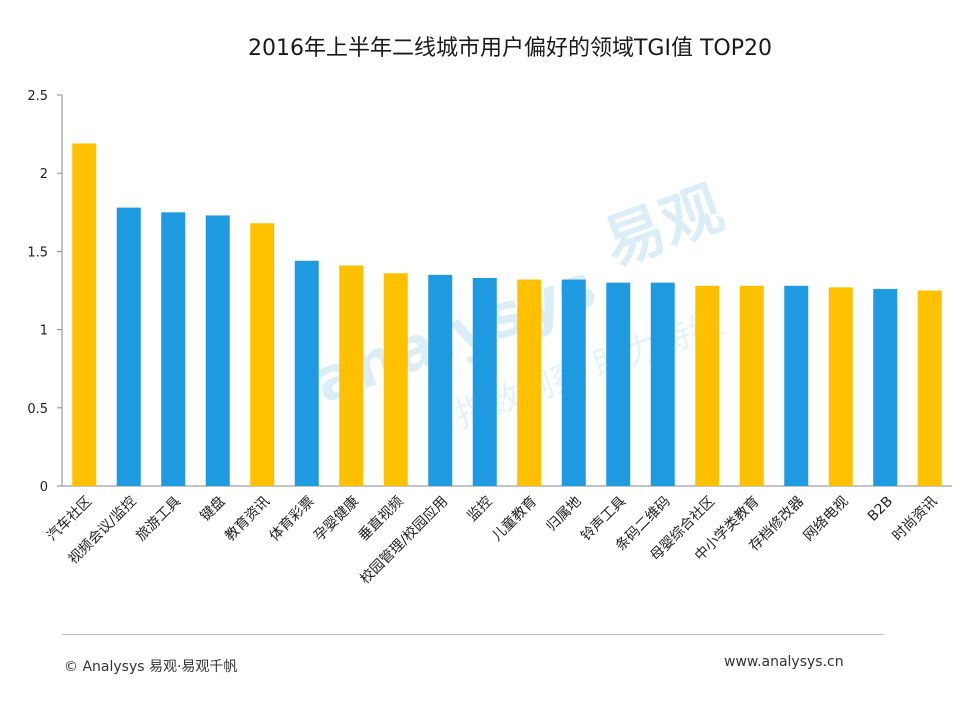 This screenshot has height=720, width=960. I want to click on y-tick-label: 1, so click(44, 331).